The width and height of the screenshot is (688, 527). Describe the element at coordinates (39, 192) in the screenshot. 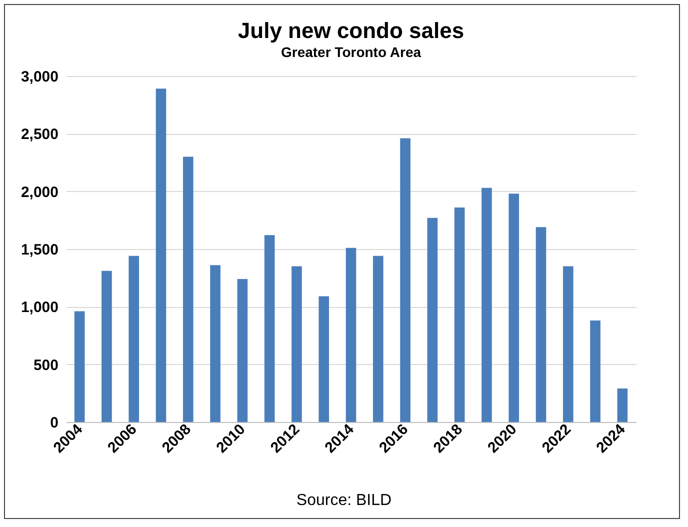

I see `y-tick-label: 2,000` at that location.